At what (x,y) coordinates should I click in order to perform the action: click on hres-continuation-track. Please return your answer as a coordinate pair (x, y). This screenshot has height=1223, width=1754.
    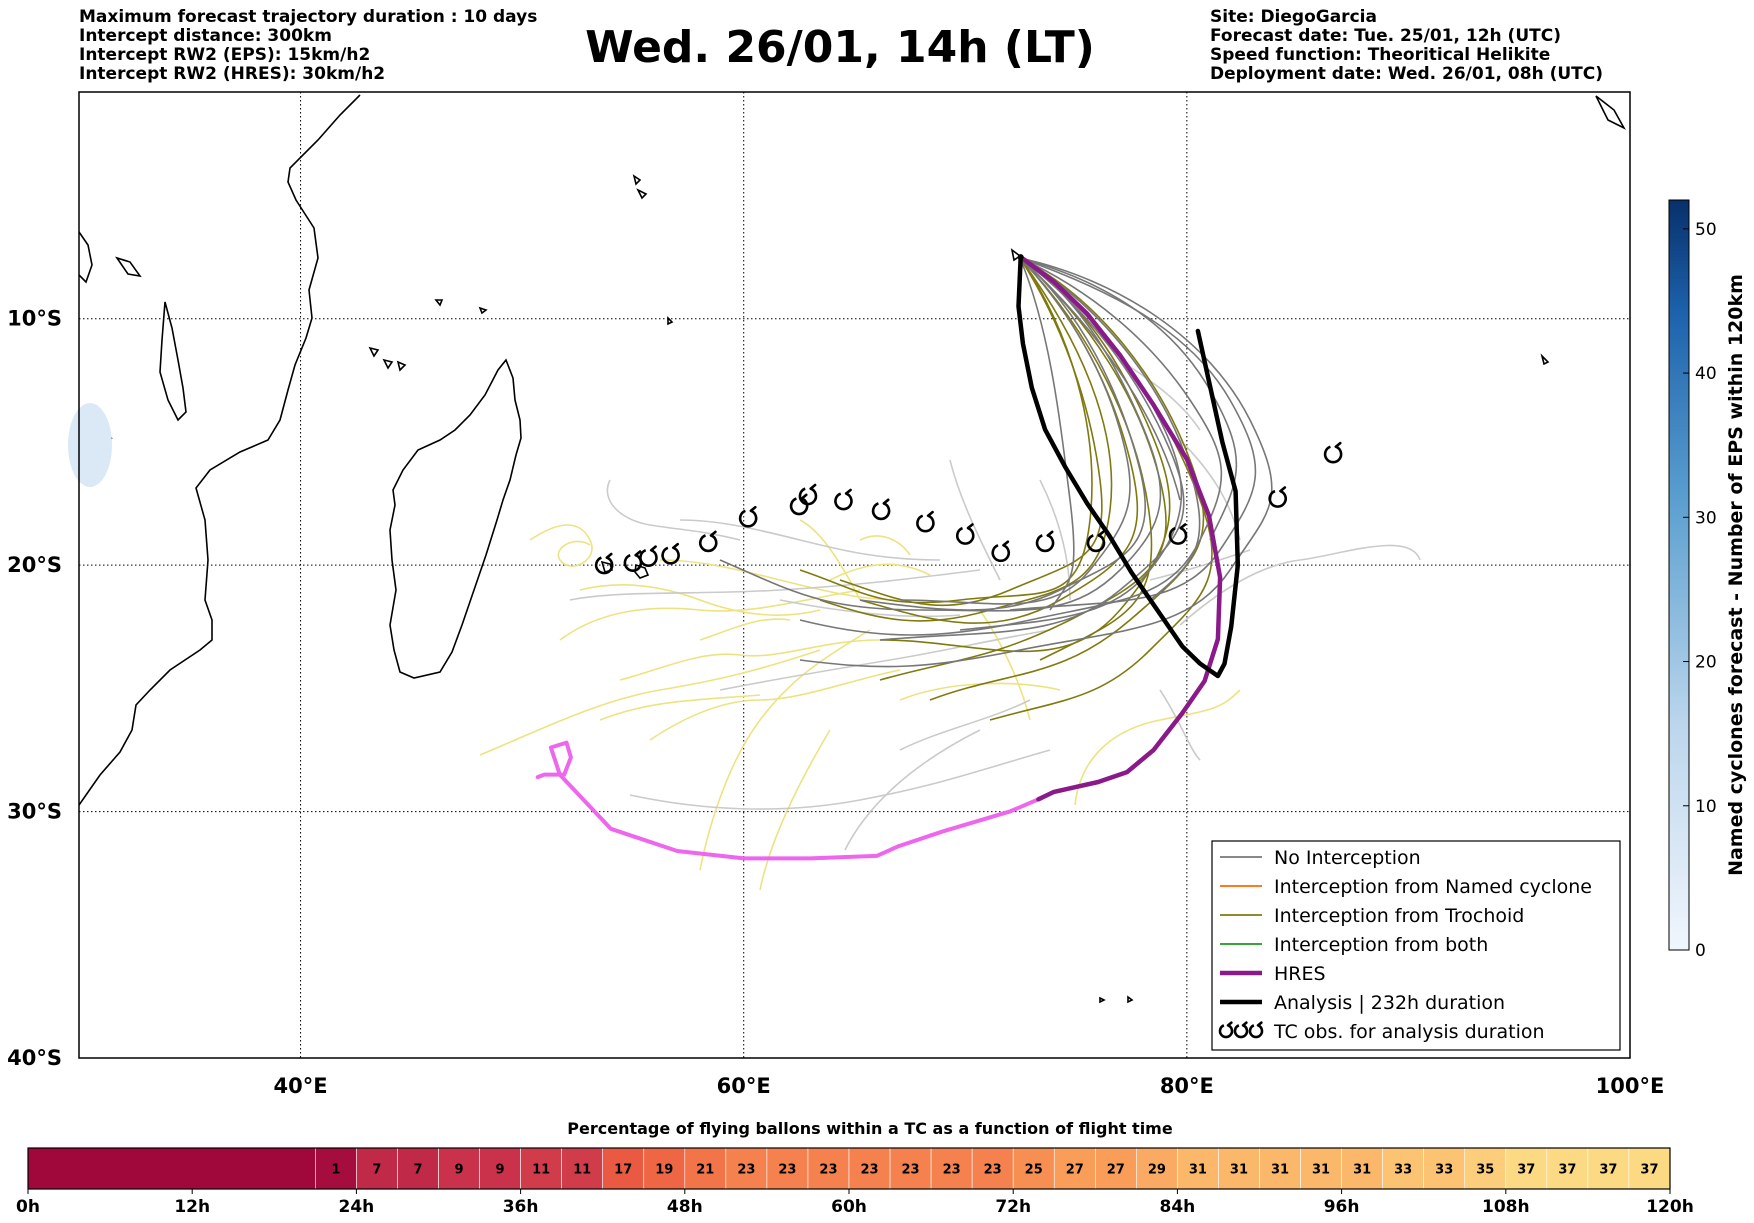
    Looking at the image, I should click on (788, 800).